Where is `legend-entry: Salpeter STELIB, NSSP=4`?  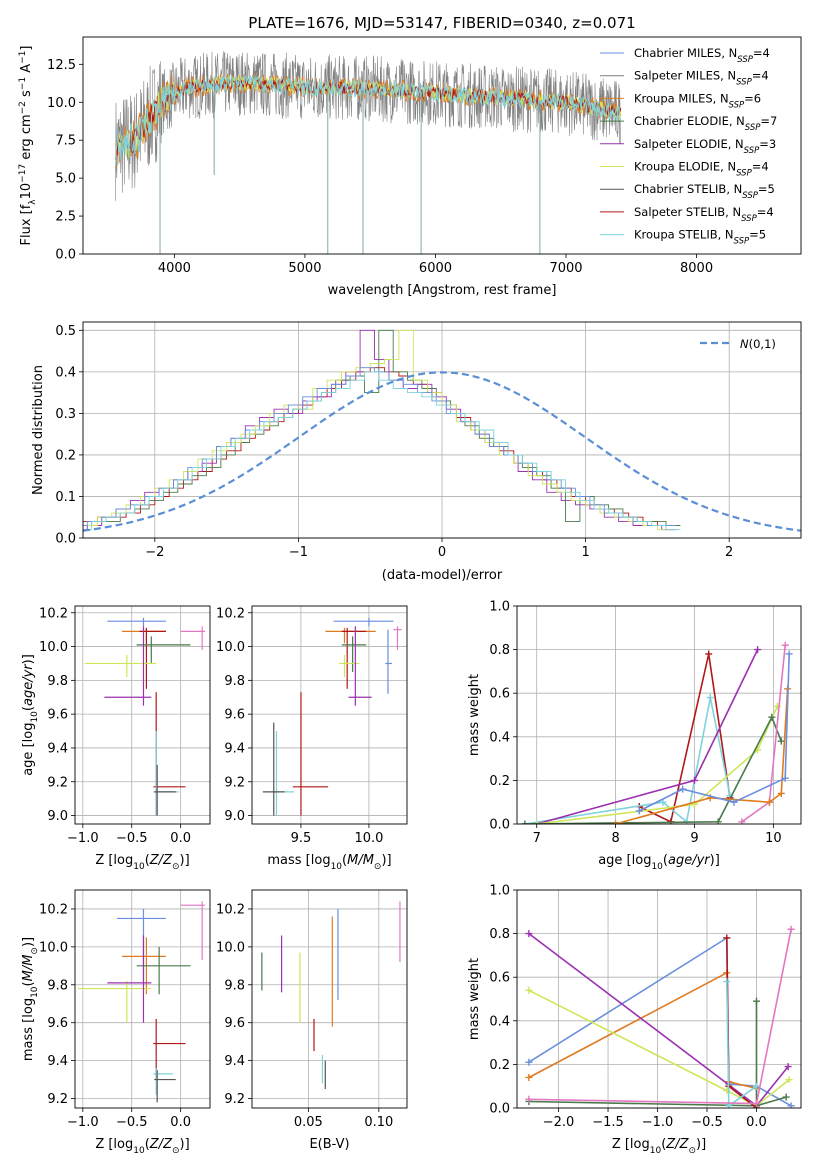 legend-entry: Salpeter STELIB, NSSP=4 is located at coordinates (704, 214).